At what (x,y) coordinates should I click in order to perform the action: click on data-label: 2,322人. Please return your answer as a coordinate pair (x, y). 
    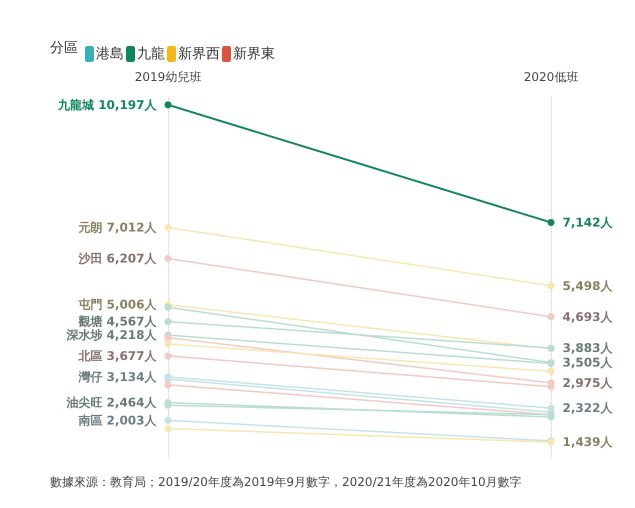
    Looking at the image, I should click on (588, 408).